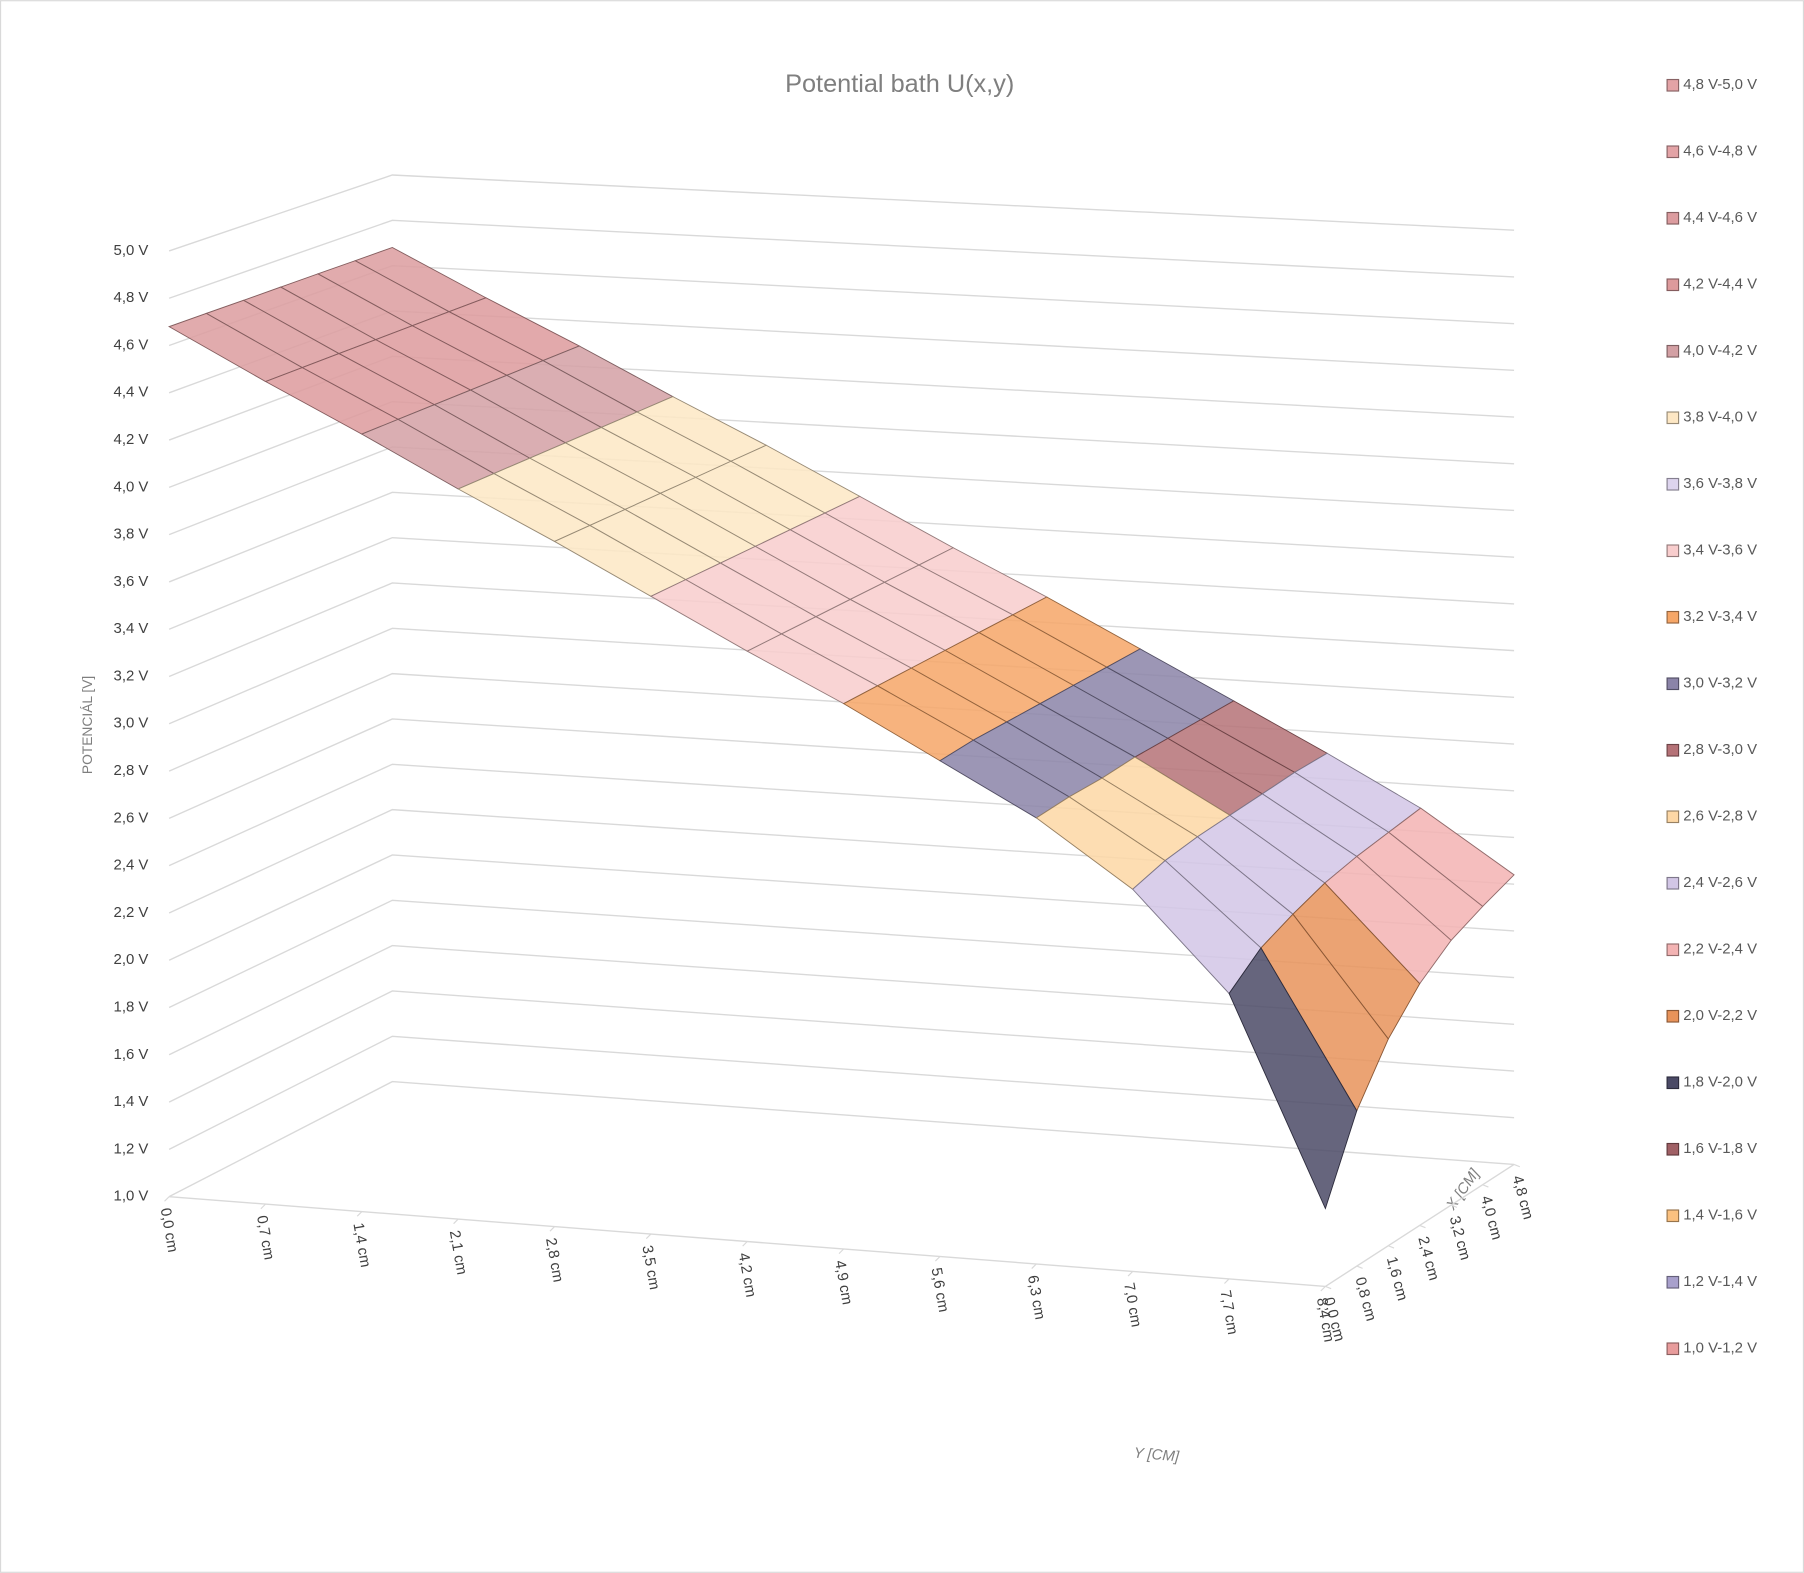  Describe the element at coordinates (131, 1006) in the screenshot. I see `z-tick-label: 1,8 V` at that location.